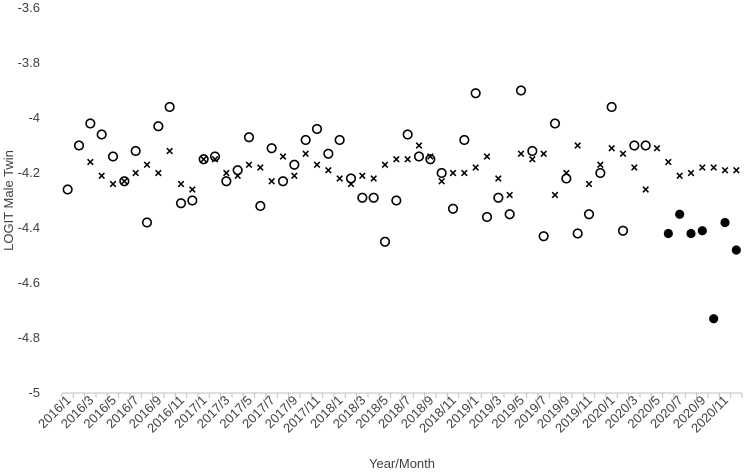  I want to click on y-tick-label: -5, so click(34, 392).